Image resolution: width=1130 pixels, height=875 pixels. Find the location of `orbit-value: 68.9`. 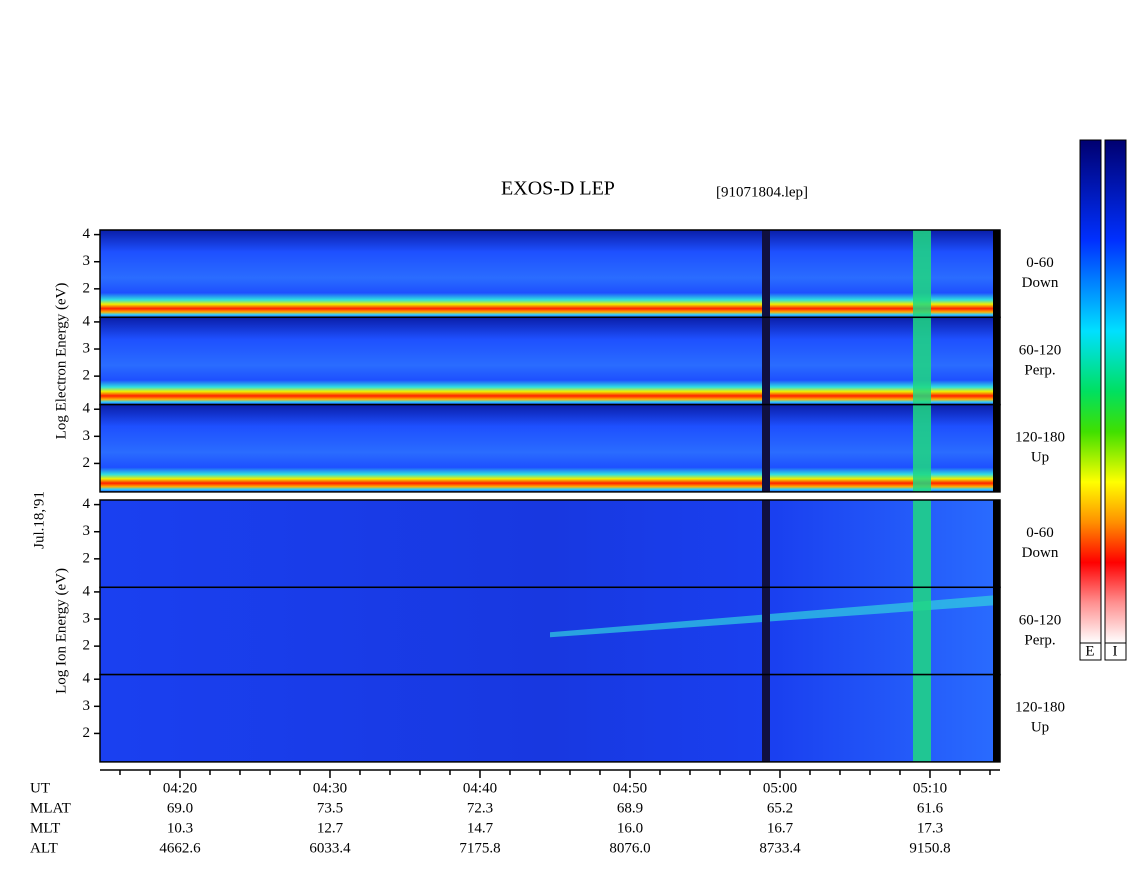

orbit-value: 68.9 is located at coordinates (630, 808).